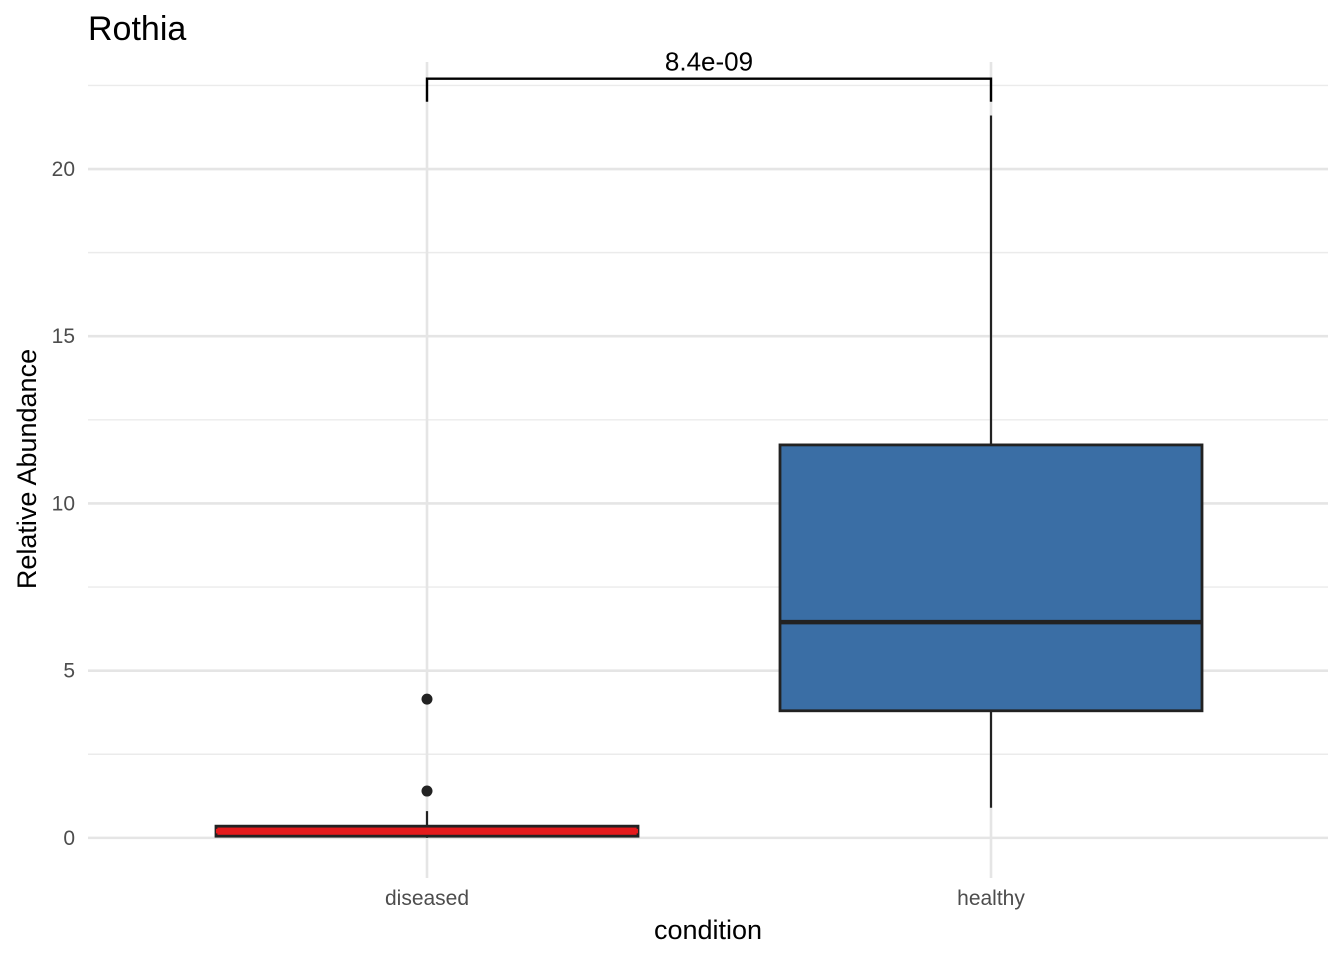 This screenshot has height=960, width=1344. I want to click on y-tick-label: 10, so click(63, 503).